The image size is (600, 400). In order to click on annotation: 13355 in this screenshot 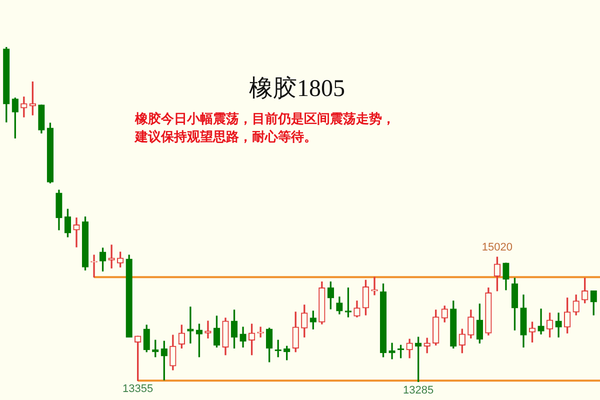, I will do `click(138, 389)`.